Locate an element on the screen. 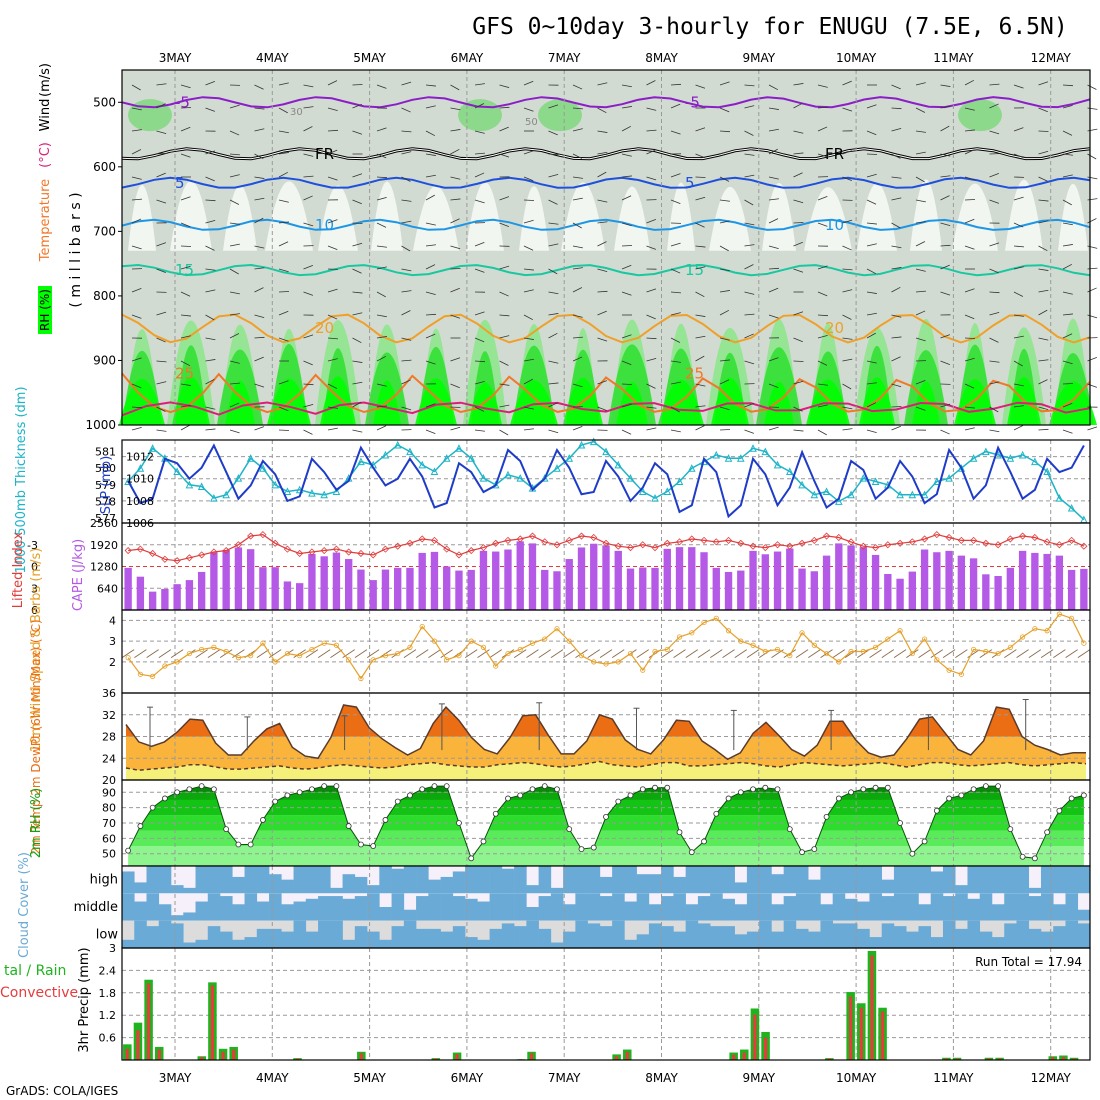 The height and width of the screenshot is (1100, 1100). slp-tick: 1012 is located at coordinates (140, 457).